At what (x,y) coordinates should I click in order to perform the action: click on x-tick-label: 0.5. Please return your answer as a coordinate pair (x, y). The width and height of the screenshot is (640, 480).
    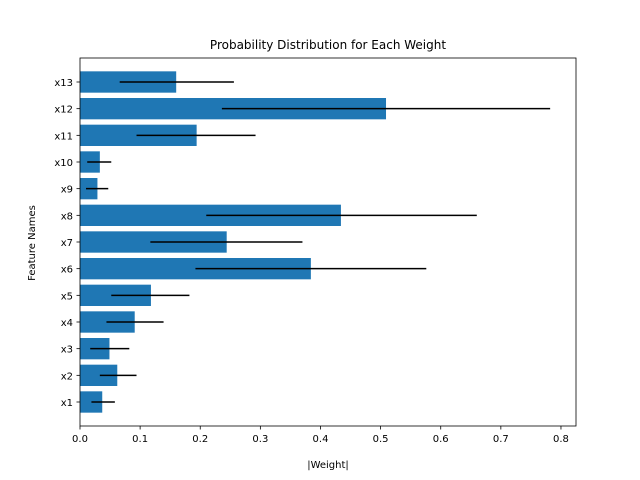
    Looking at the image, I should click on (381, 439).